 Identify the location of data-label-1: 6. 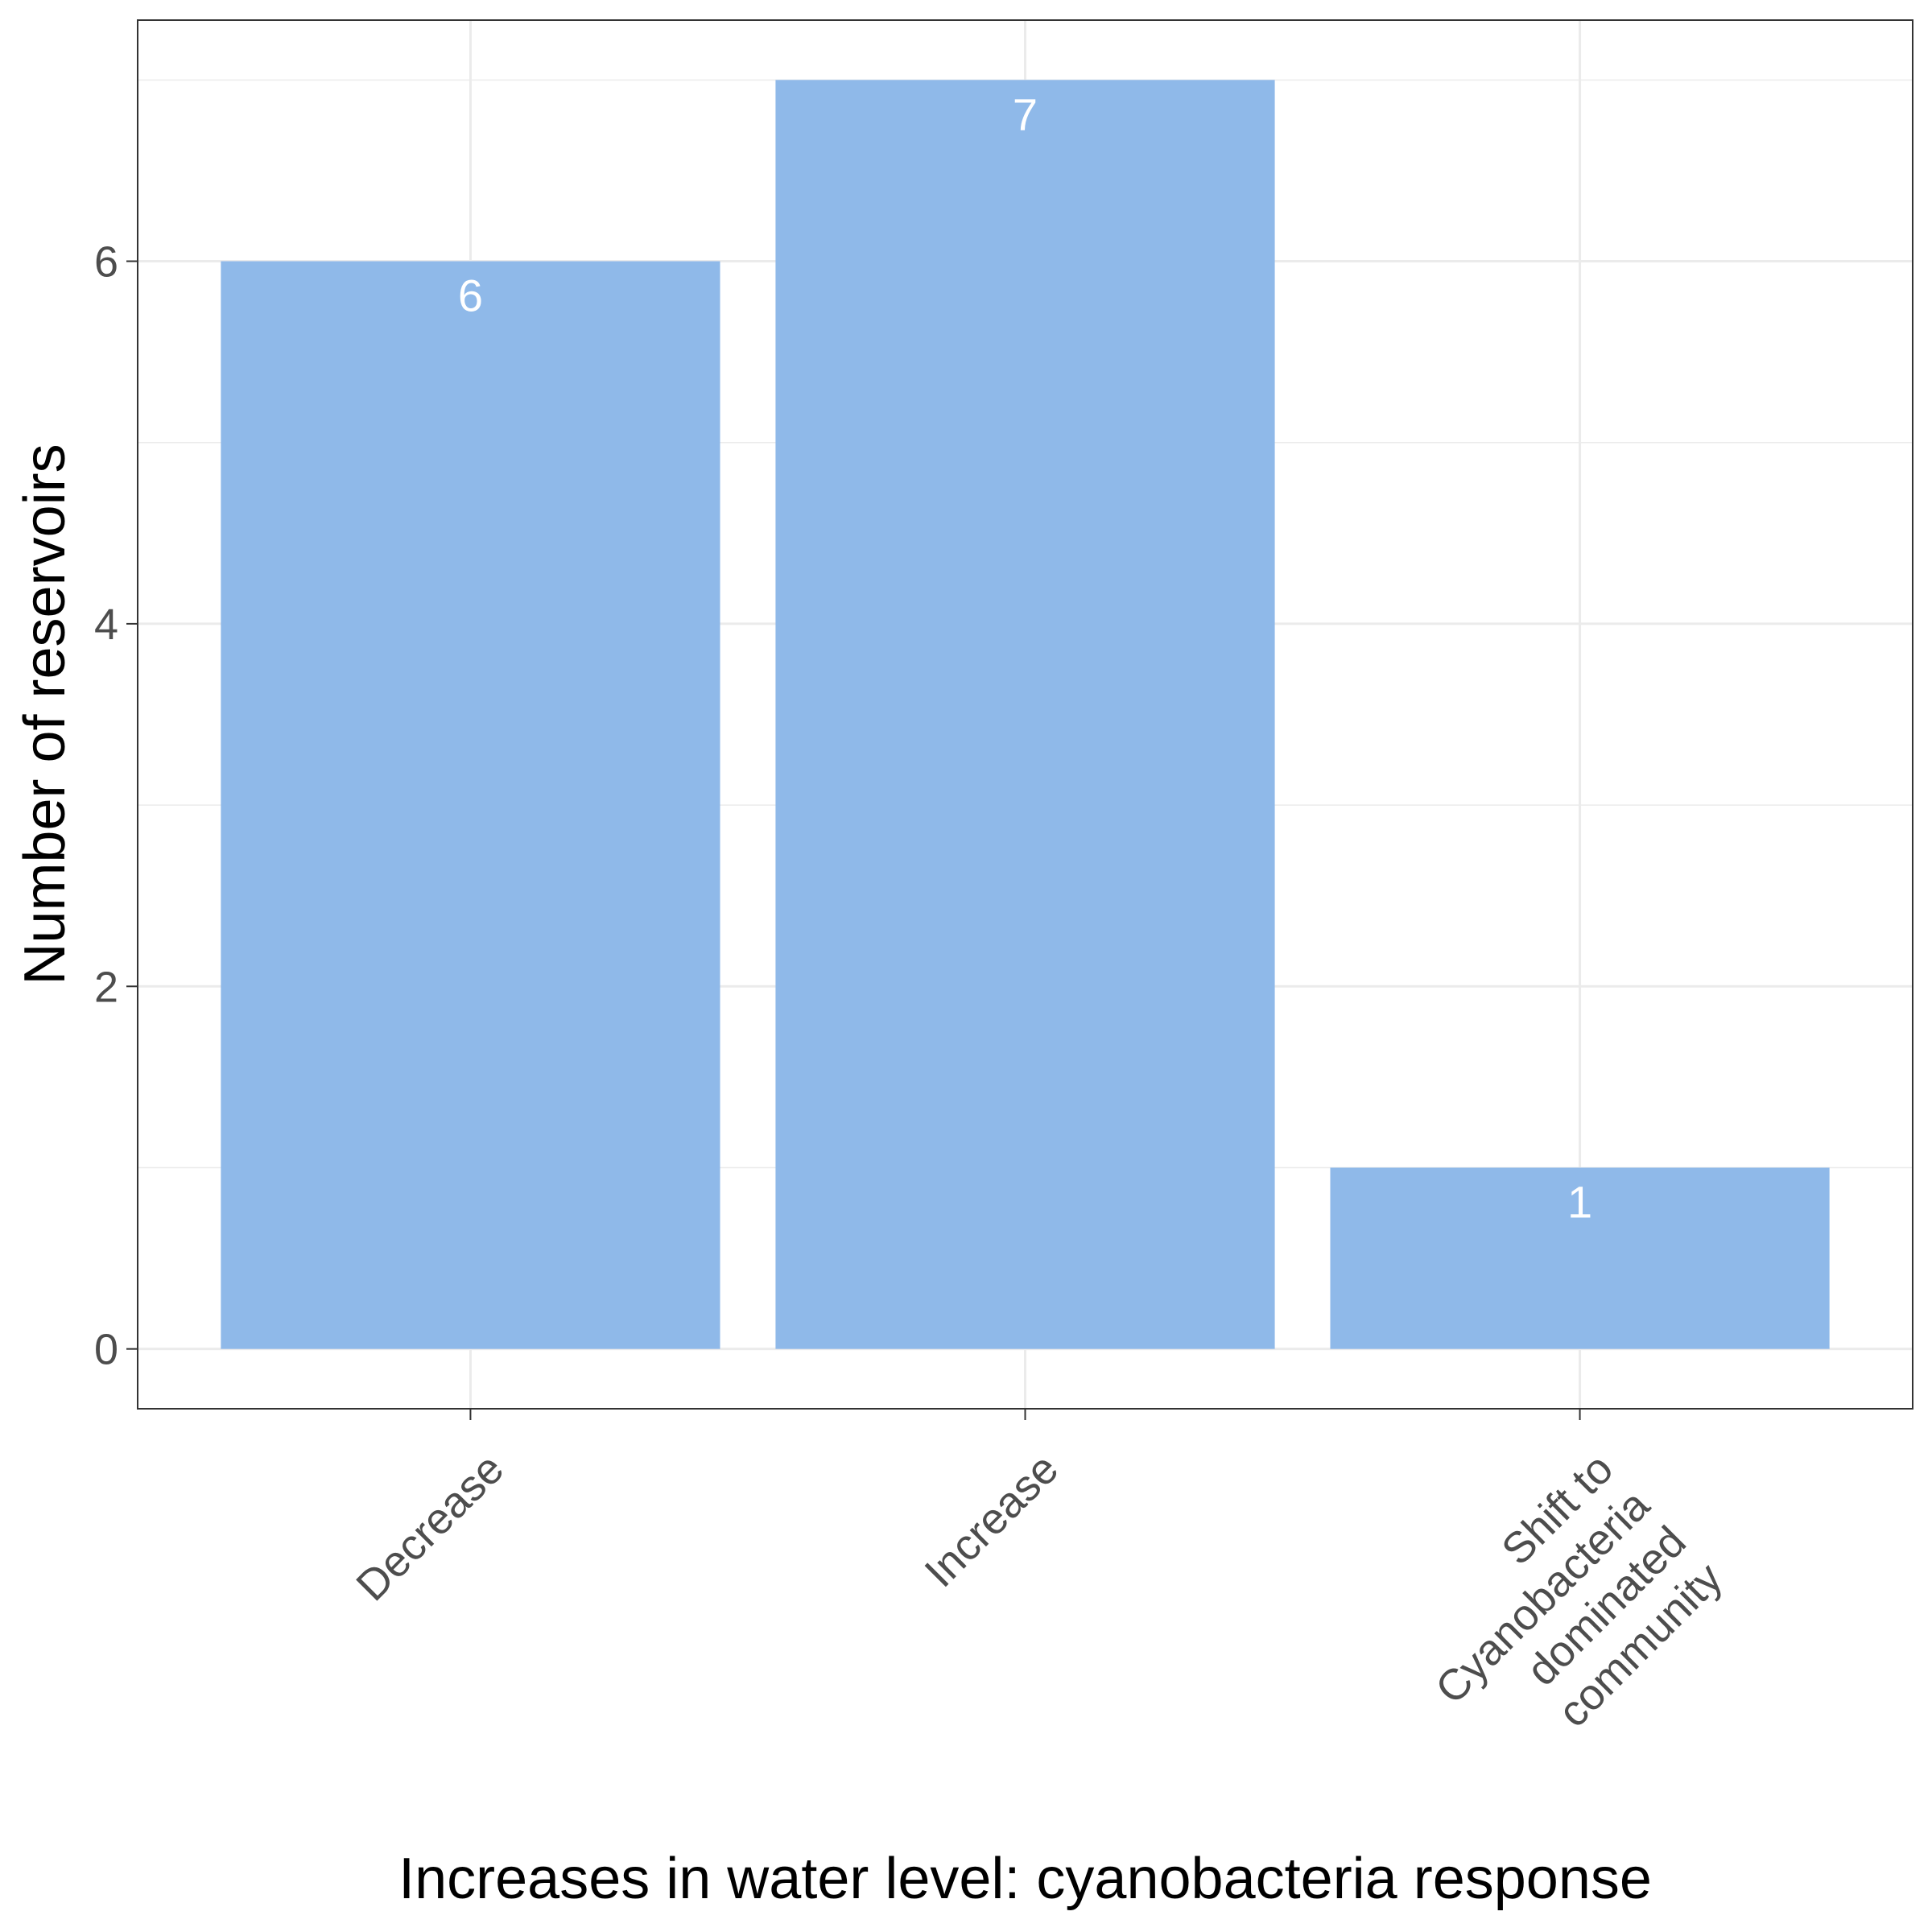
(470, 295).